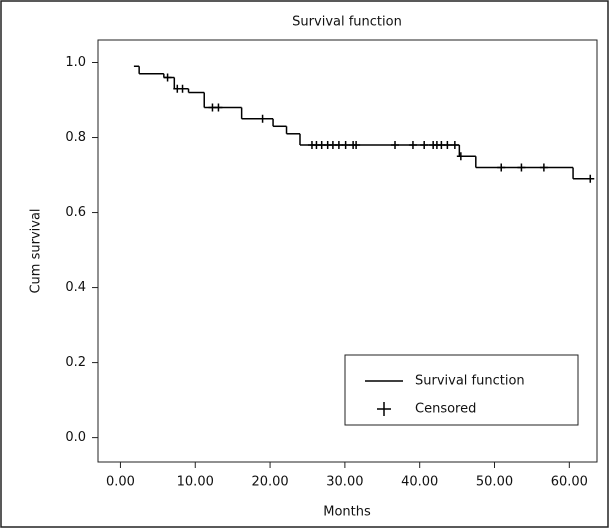  I want to click on x-tick-label: 30.00, so click(344, 482).